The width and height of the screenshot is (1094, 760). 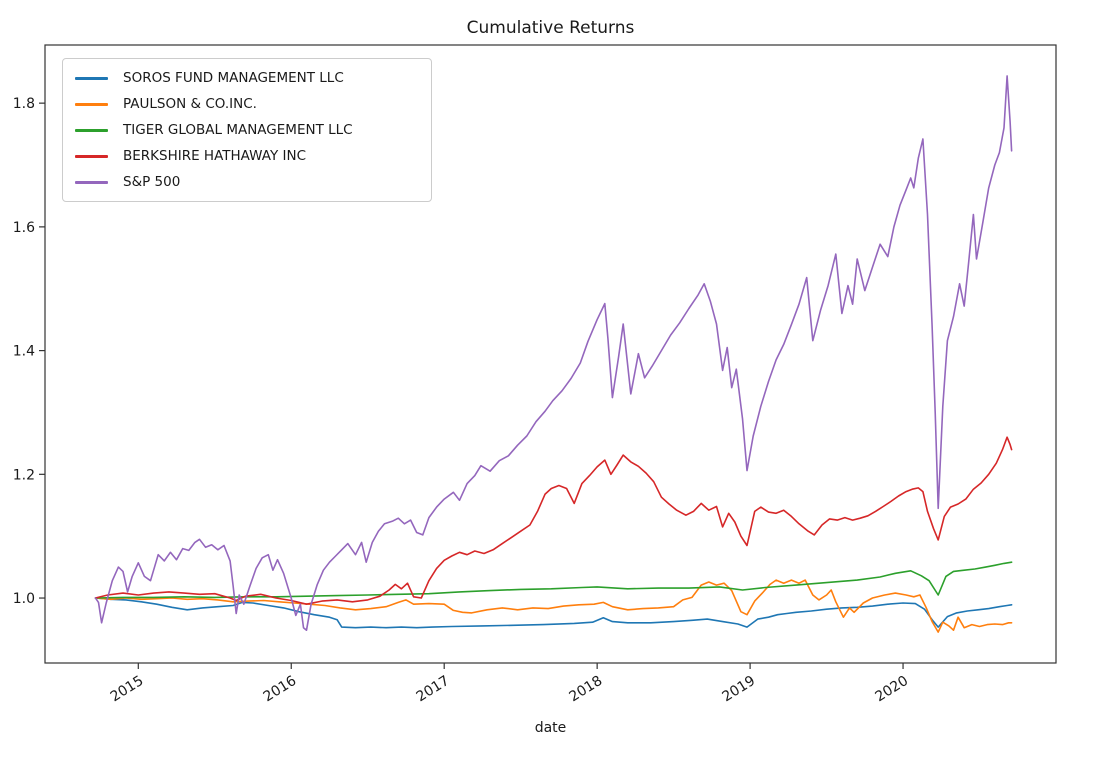 What do you see at coordinates (247, 182) in the screenshot?
I see `legend-item: S&P 500` at bounding box center [247, 182].